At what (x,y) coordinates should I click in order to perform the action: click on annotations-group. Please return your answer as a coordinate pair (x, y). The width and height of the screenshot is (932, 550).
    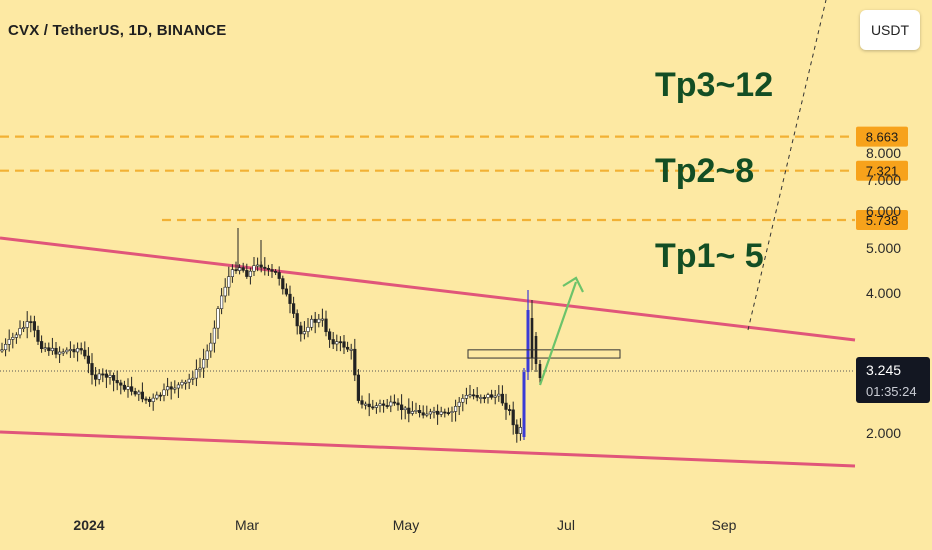
    Looking at the image, I should click on (544, 331).